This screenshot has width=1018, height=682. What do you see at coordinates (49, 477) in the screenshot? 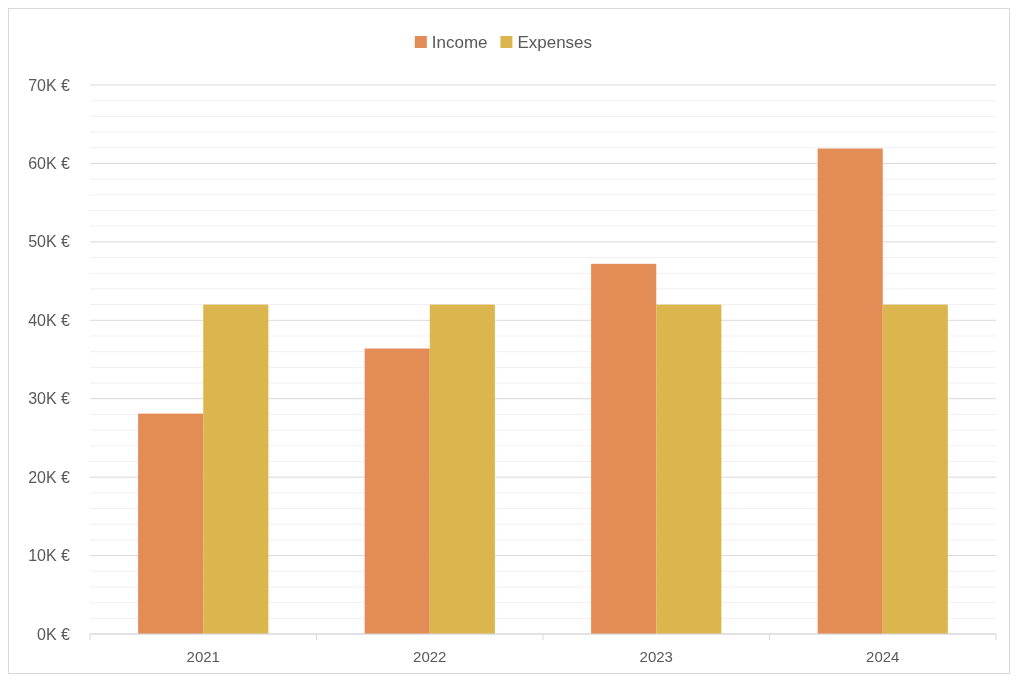
I see `y-tick-label: 20K €` at bounding box center [49, 477].